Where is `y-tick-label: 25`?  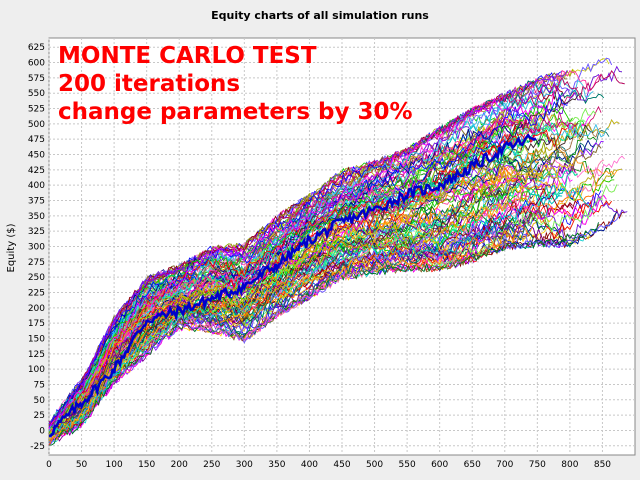
y-tick-label: 25 is located at coordinates (39, 416).